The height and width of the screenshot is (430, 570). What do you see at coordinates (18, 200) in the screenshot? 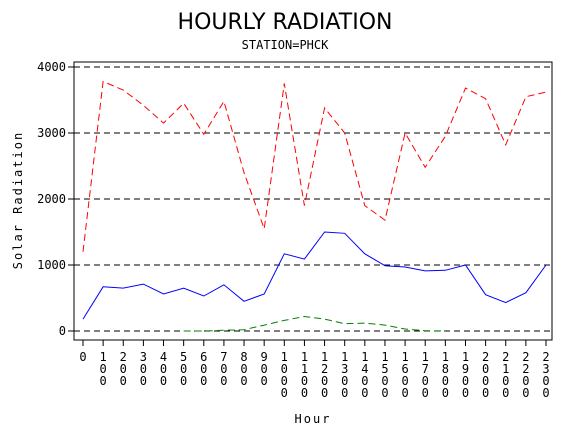
I see `y-axis-label: Solar Radiation` at bounding box center [18, 200].